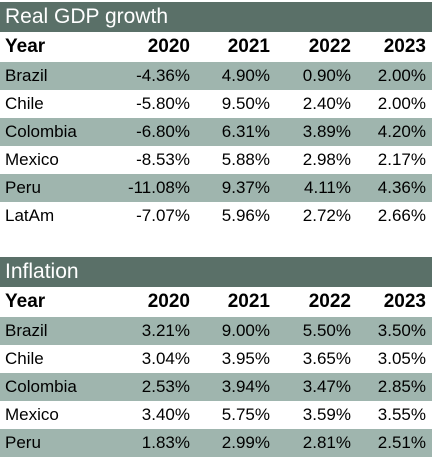 Image resolution: width=432 pixels, height=459 pixels. What do you see at coordinates (216, 272) in the screenshot?
I see `inflation-table-title: Inflation` at bounding box center [216, 272].